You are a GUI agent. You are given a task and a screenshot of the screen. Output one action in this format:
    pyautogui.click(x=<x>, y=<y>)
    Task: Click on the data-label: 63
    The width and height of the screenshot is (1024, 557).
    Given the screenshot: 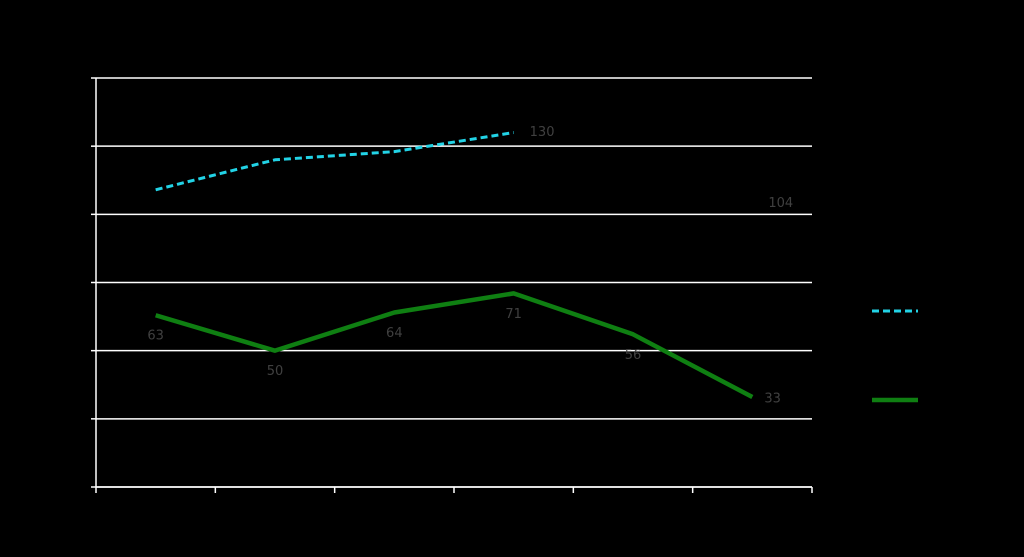 What is the action you would take?
    pyautogui.click(x=155, y=336)
    